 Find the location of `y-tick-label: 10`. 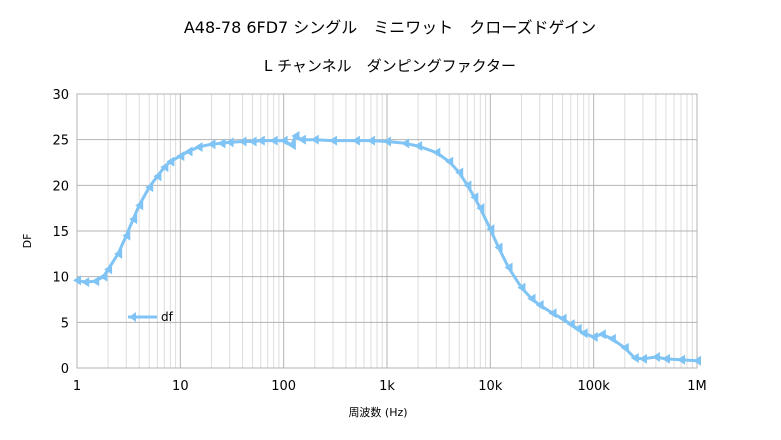

y-tick-label: 10 is located at coordinates (60, 278).